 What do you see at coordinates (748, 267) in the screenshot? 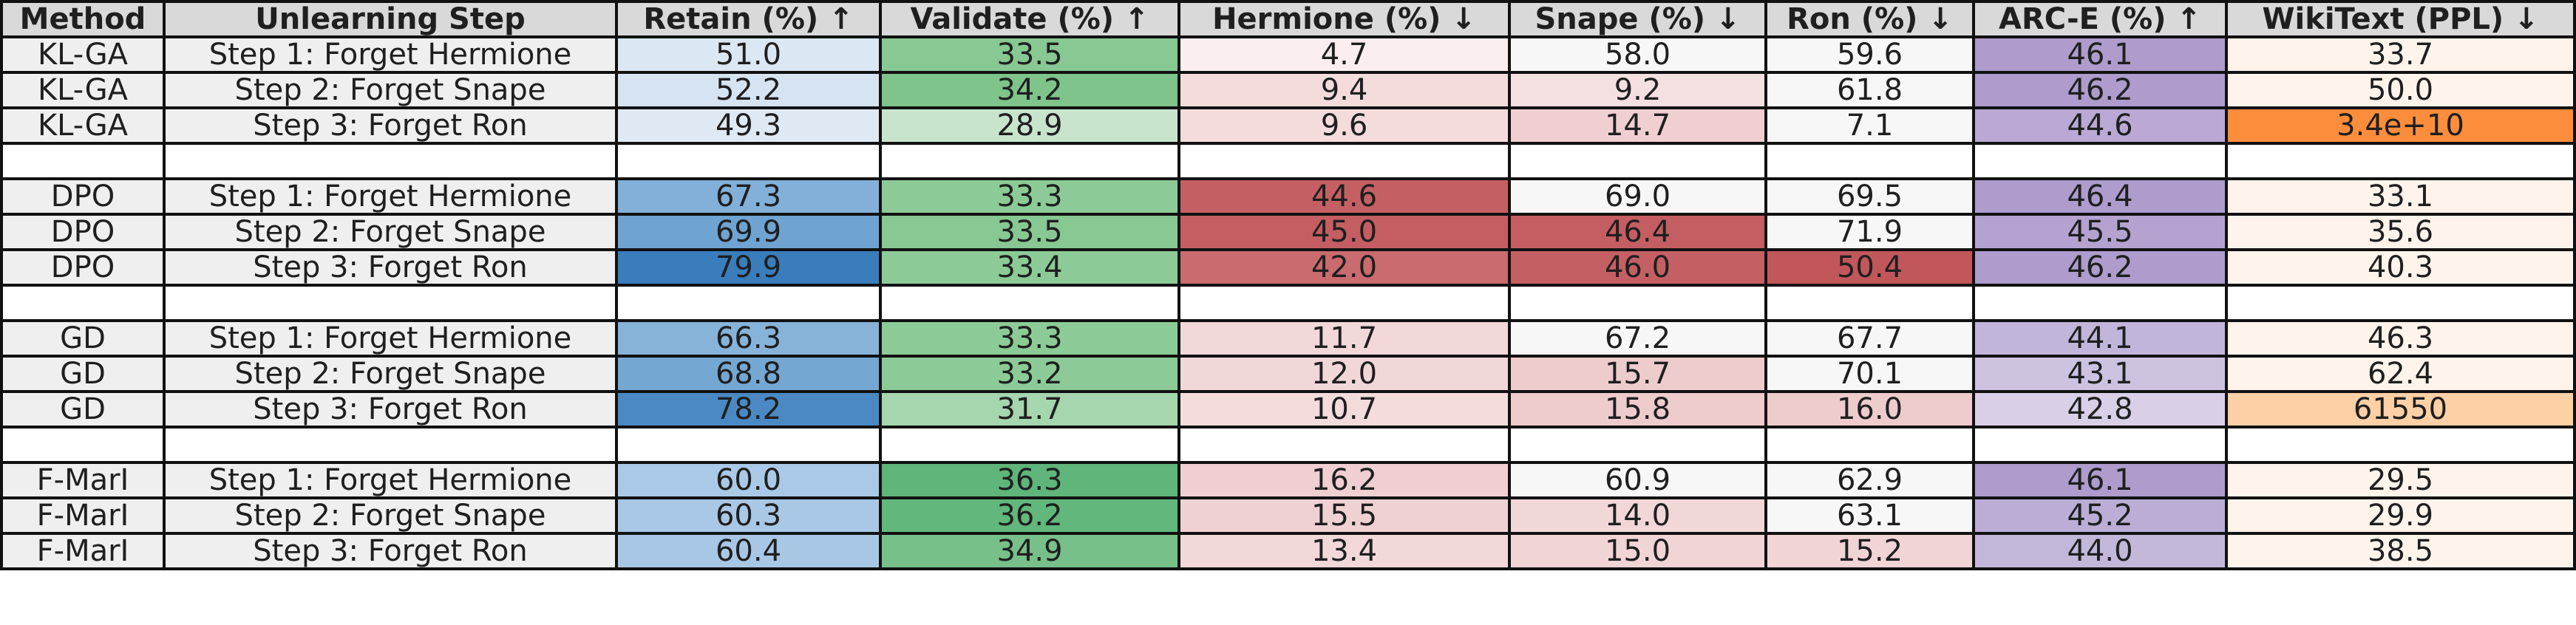
I see `retain-value-cell: 79.9` at bounding box center [748, 267].